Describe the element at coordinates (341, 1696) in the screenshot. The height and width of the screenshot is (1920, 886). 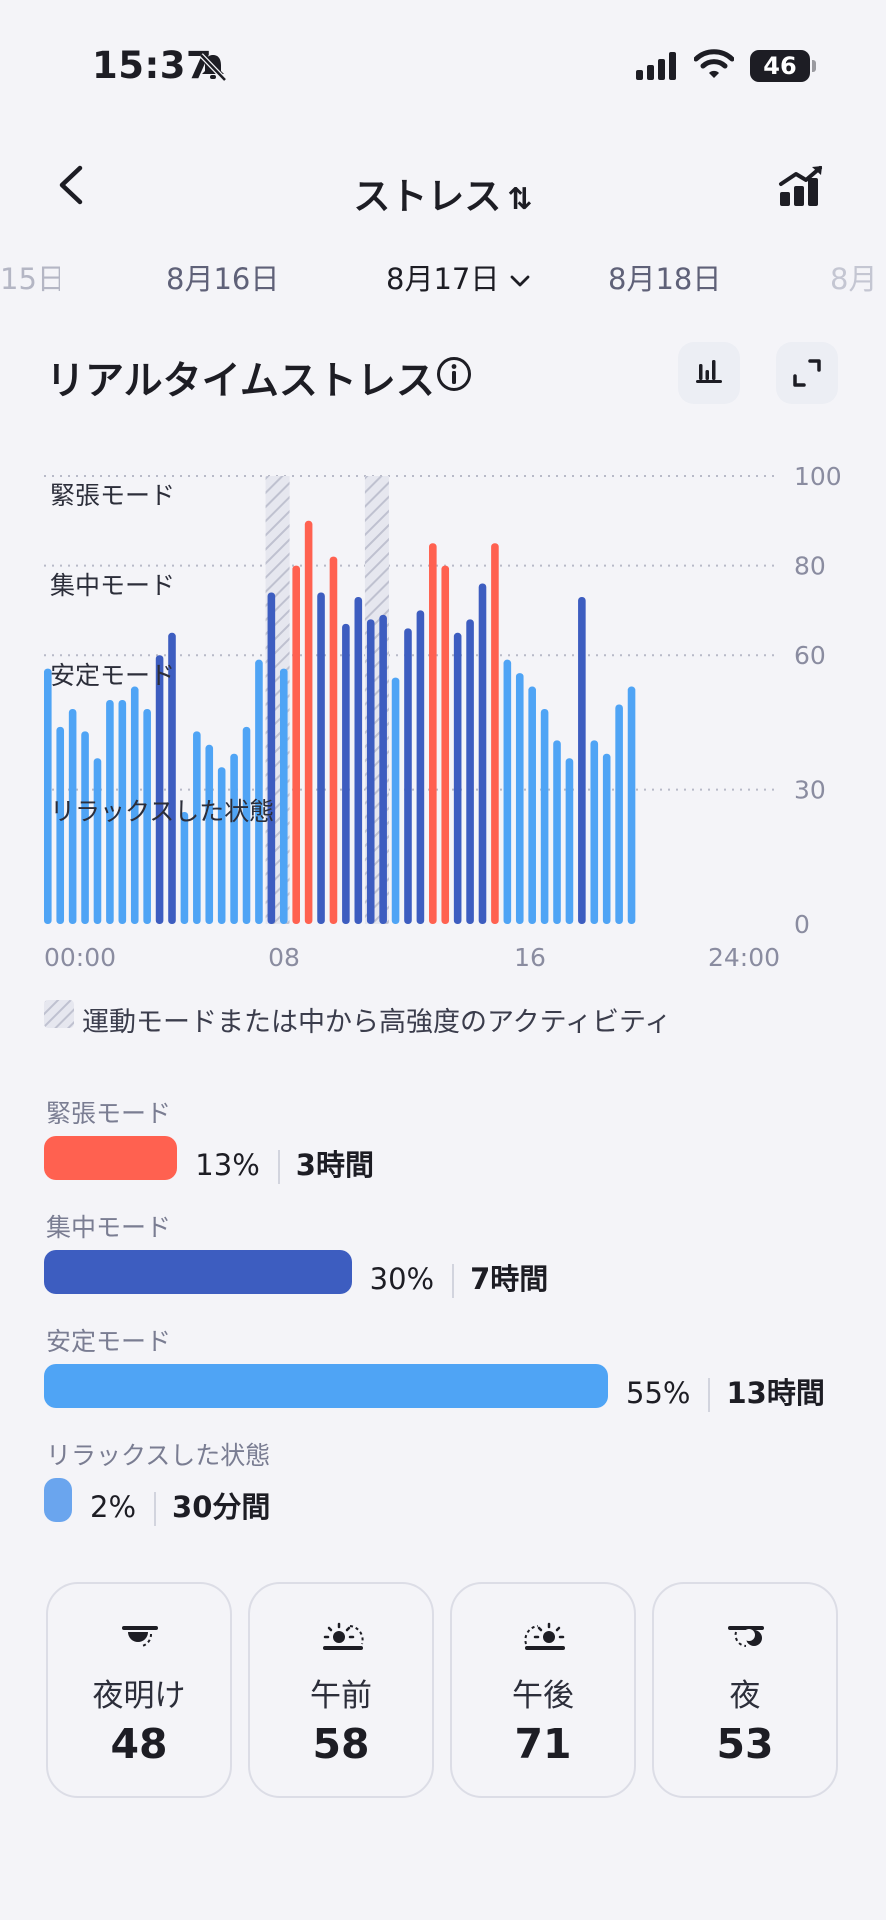
I see `period-label: 午前` at that location.